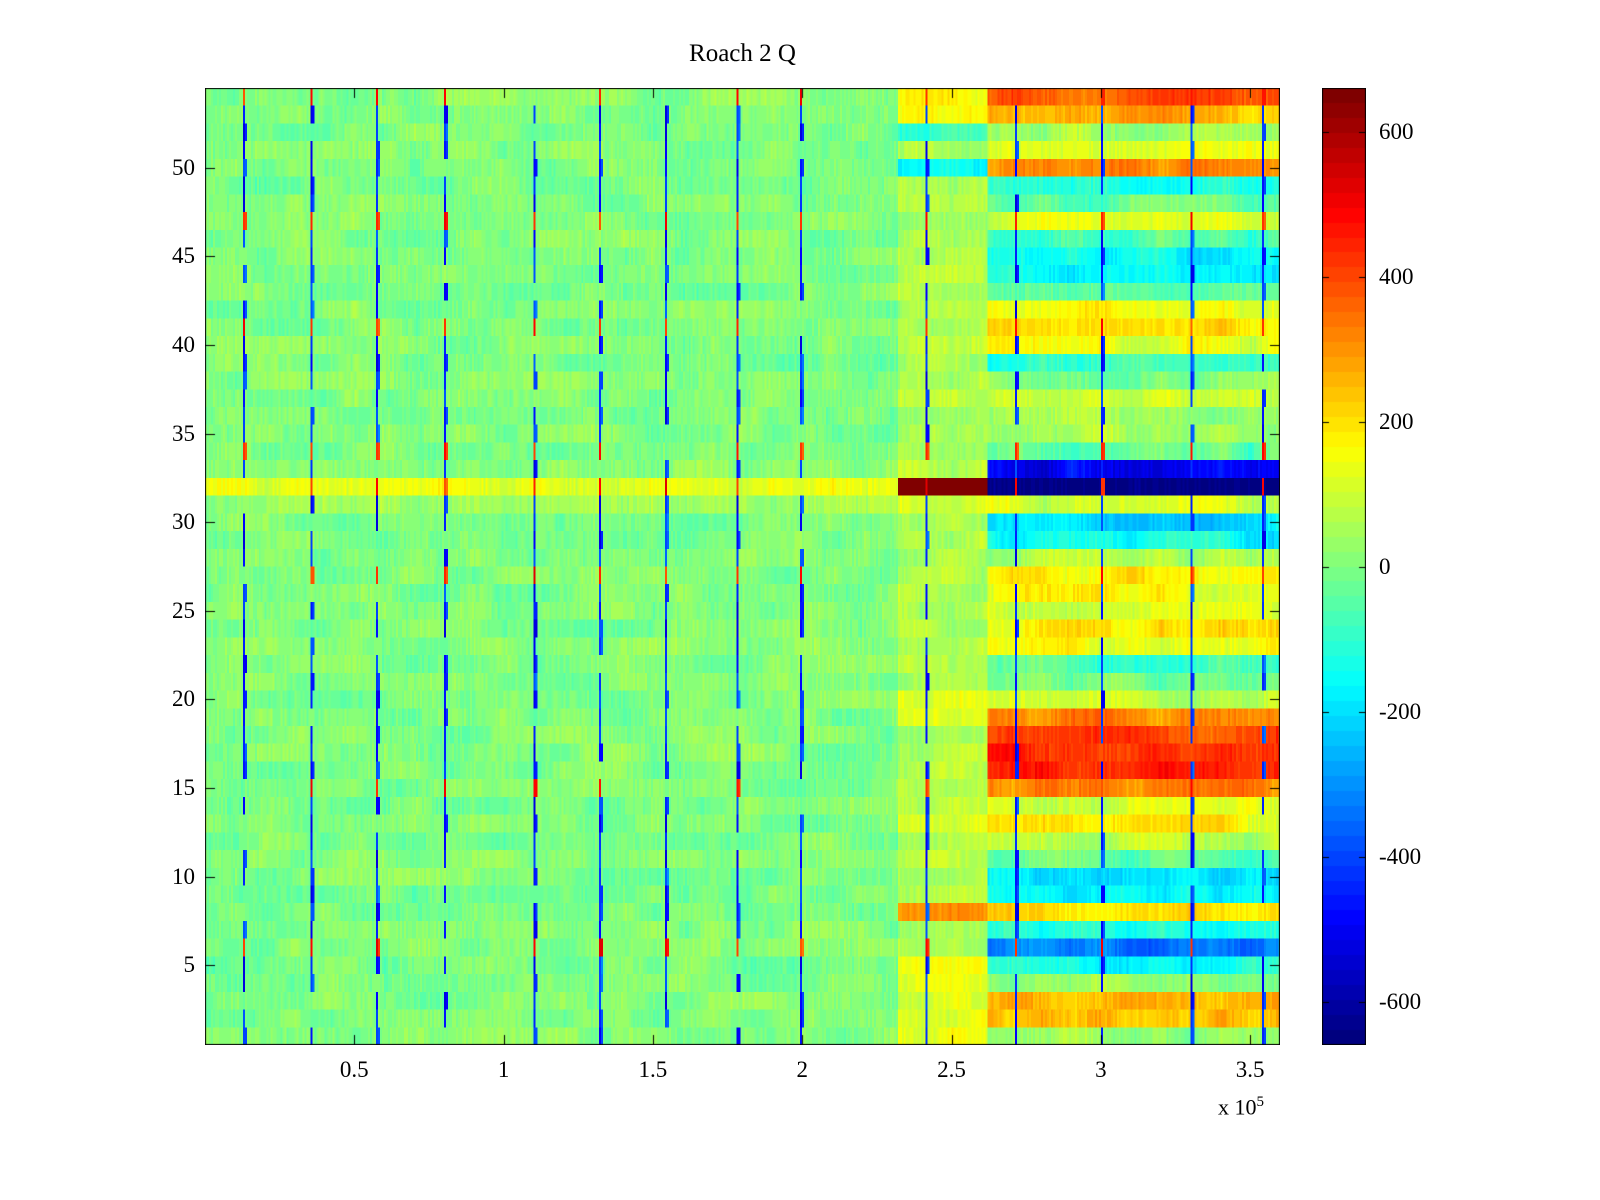 This screenshot has width=1600, height=1200. Describe the element at coordinates (183, 610) in the screenshot. I see `y-tick-label: 25` at that location.